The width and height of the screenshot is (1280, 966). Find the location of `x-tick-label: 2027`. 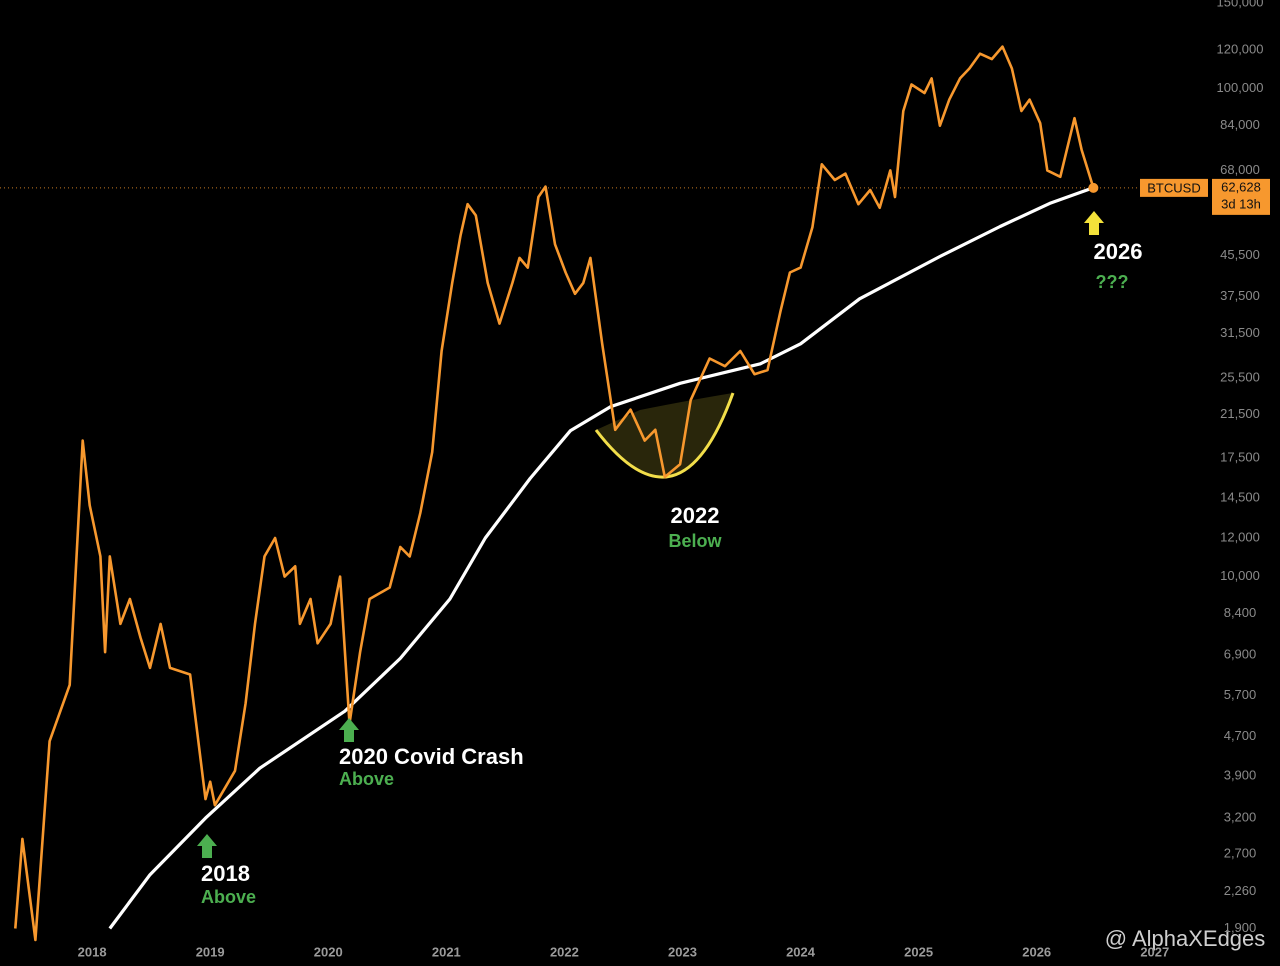

x-tick-label: 2027 is located at coordinates (1154, 951).